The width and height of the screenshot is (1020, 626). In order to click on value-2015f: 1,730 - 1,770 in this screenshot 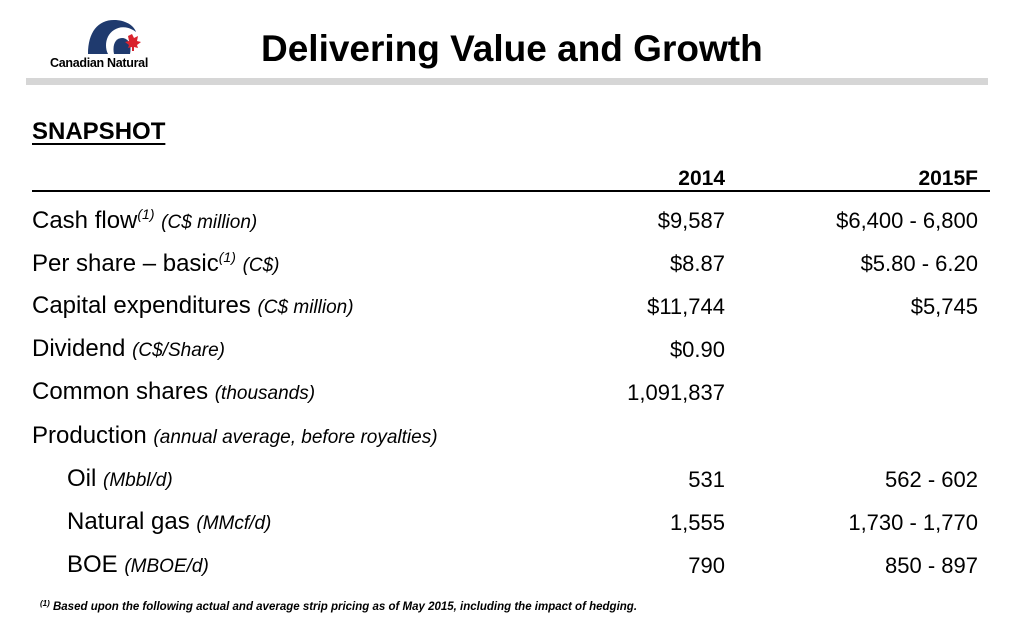, I will do `click(913, 522)`.